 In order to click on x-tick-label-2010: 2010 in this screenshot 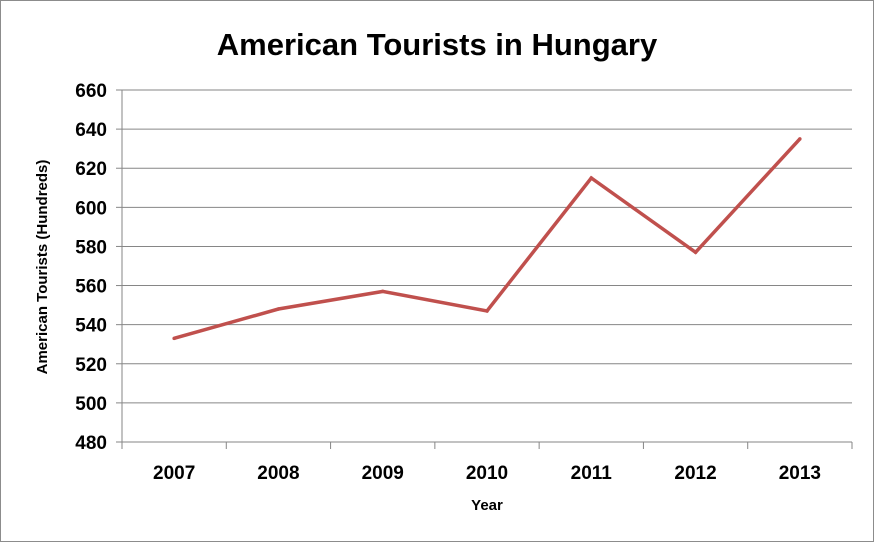, I will do `click(487, 473)`.